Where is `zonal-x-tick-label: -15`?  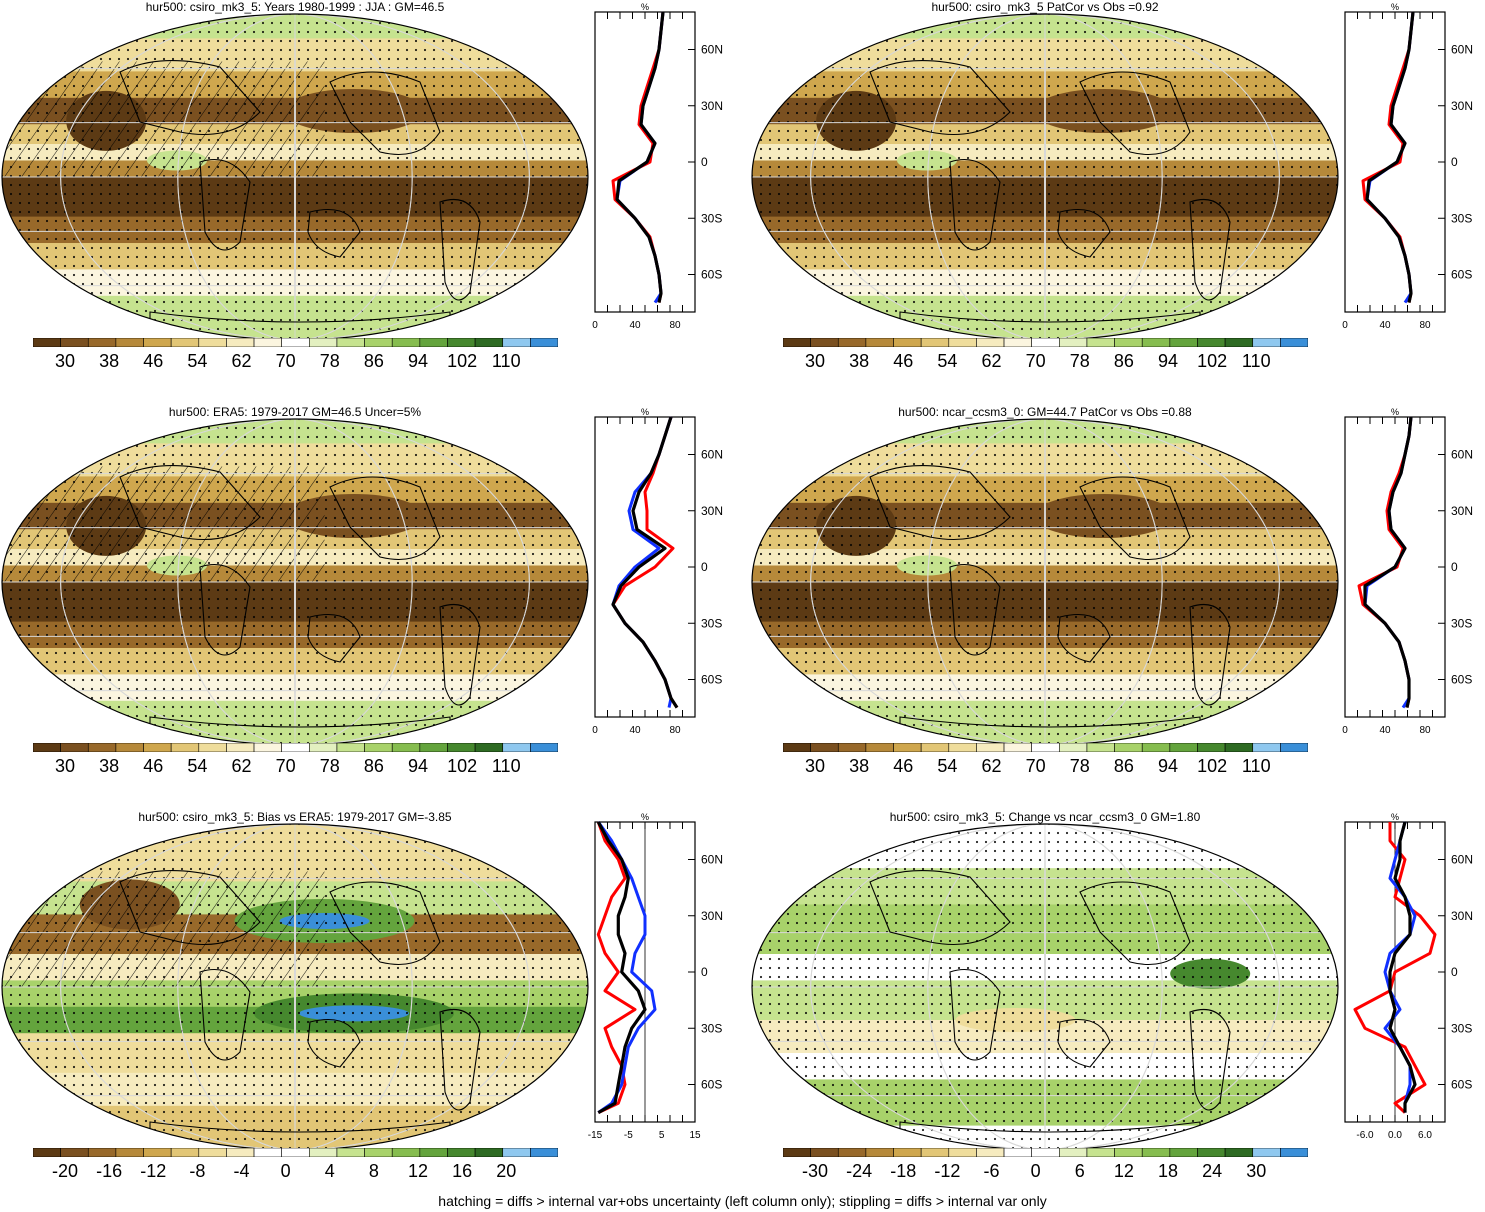
zonal-x-tick-label: -15 is located at coordinates (595, 1135).